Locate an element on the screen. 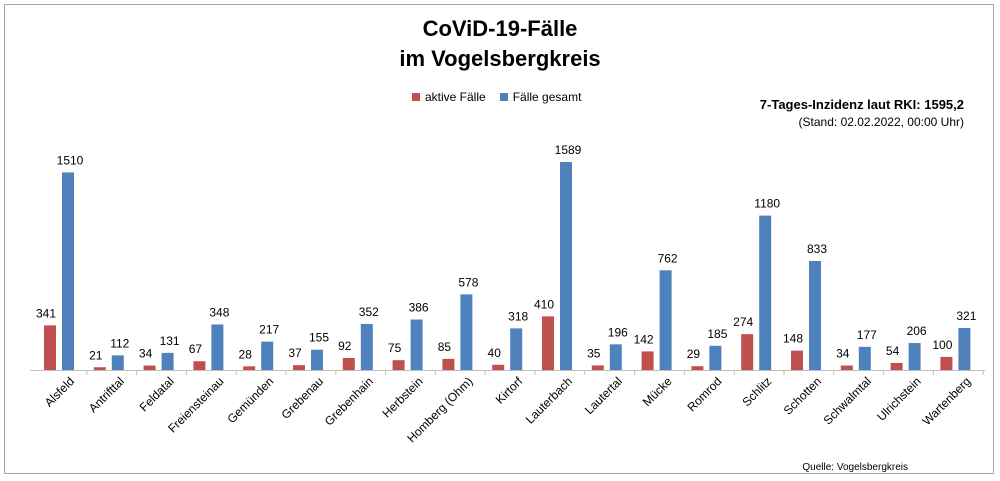 The width and height of the screenshot is (1000, 481). legend-item-active: aktive Fälle is located at coordinates (449, 97).